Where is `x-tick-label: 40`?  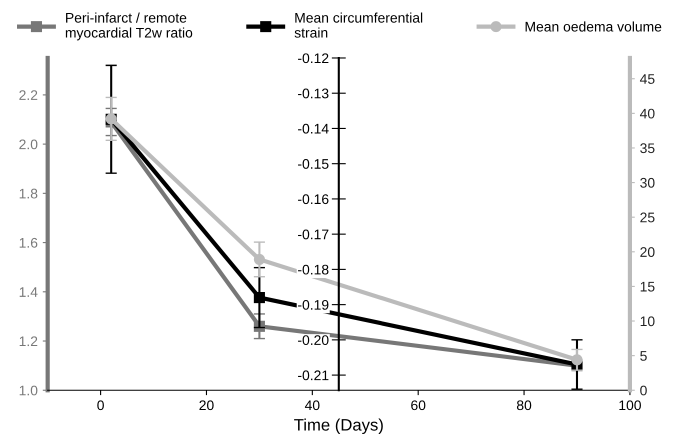
x-tick-label: 40 is located at coordinates (312, 405).